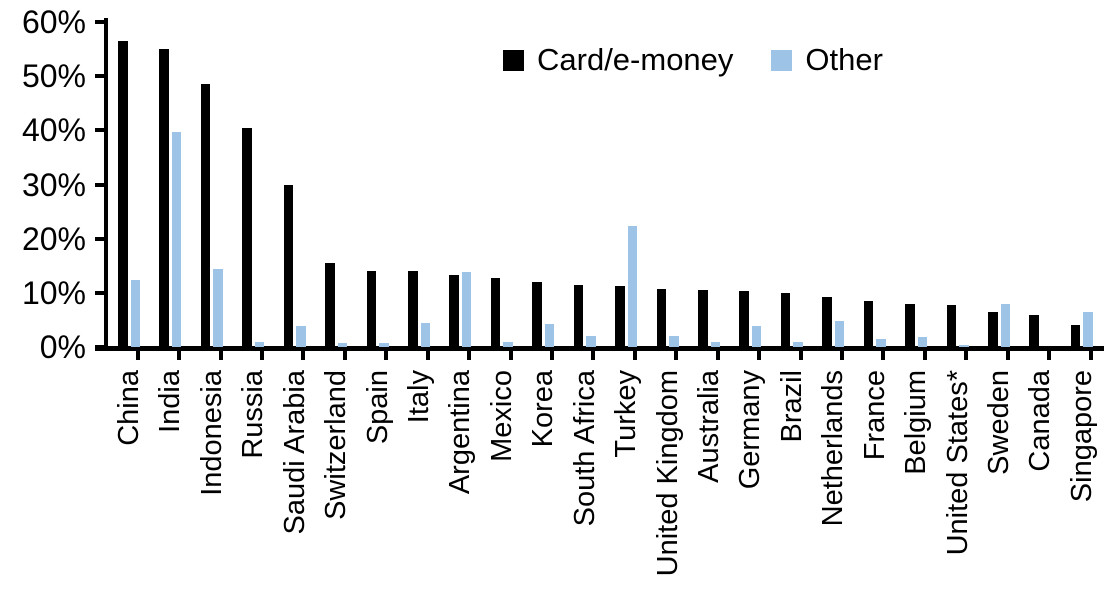 The image size is (1112, 594). What do you see at coordinates (501, 416) in the screenshot?
I see `x-tick-label: Mexico` at bounding box center [501, 416].